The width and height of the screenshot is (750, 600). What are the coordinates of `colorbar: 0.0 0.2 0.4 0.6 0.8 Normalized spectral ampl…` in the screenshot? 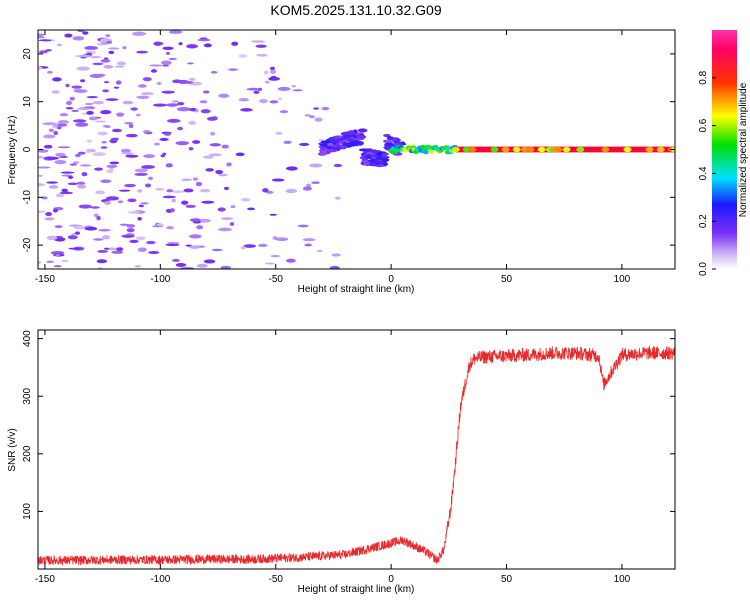 It's located at (723, 153).